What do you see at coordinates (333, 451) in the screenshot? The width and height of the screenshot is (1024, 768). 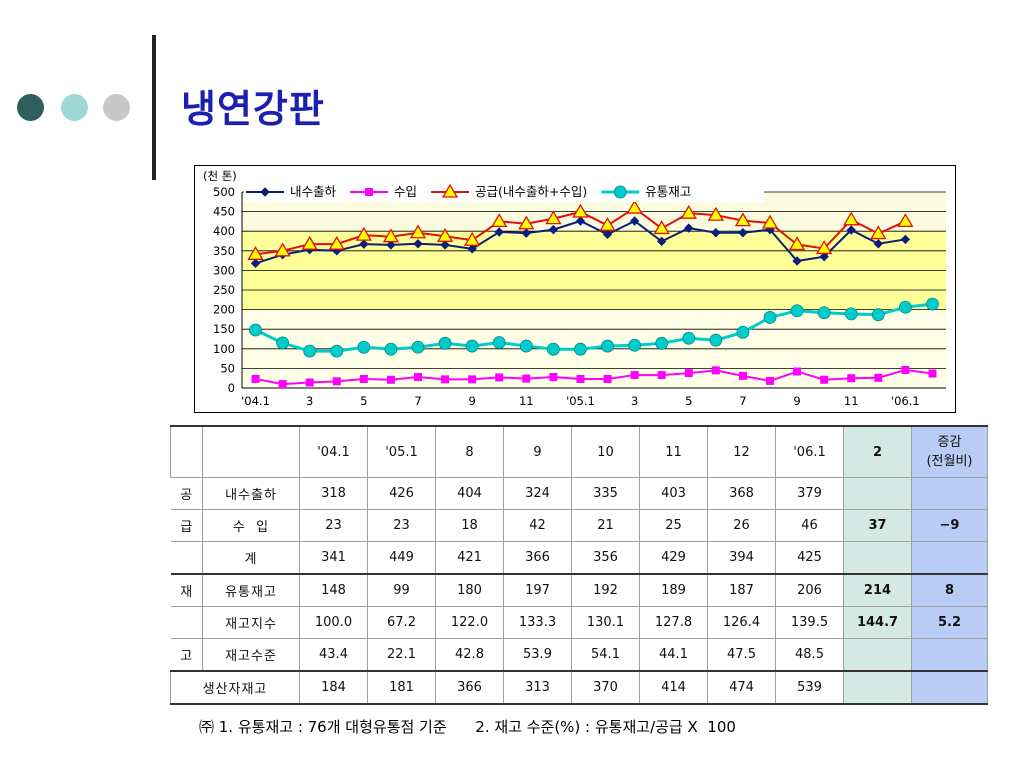 I see `header-cell: '04.1` at bounding box center [333, 451].